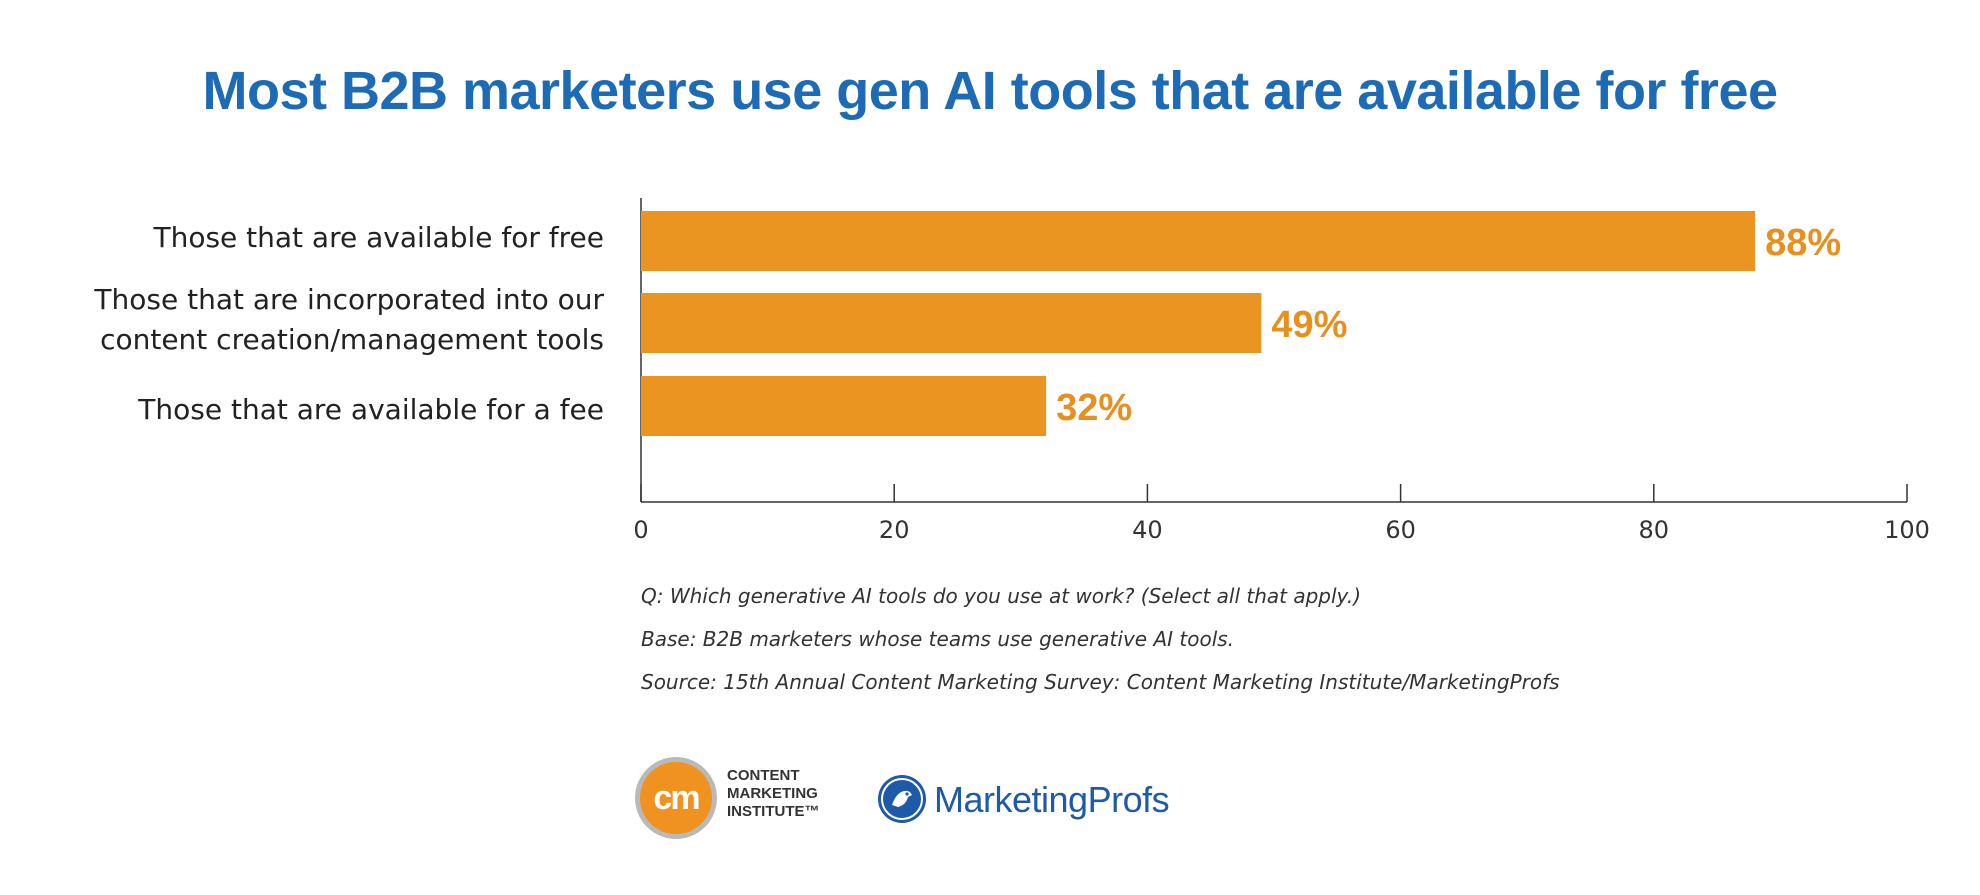 The height and width of the screenshot is (895, 1980). I want to click on rooster-icon, so click(902, 799).